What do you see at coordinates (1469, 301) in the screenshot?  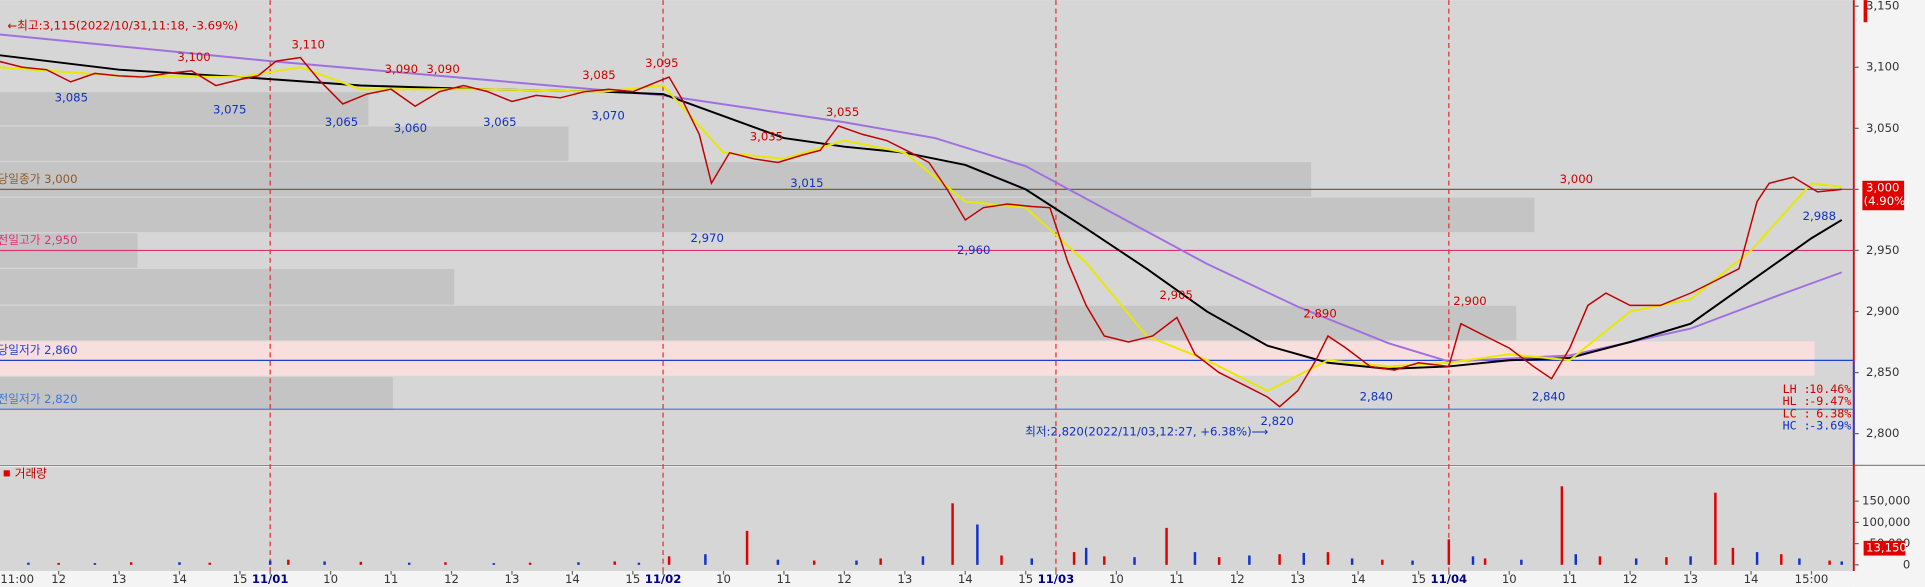 I see `high-label: 2,900` at bounding box center [1469, 301].